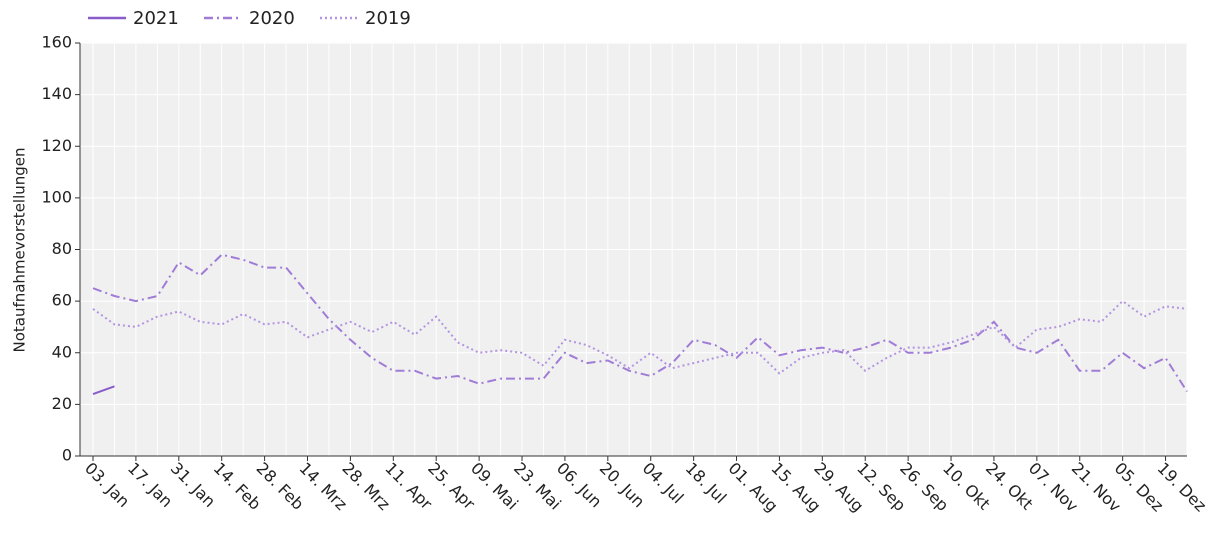 The height and width of the screenshot is (533, 1211). What do you see at coordinates (56, 196) in the screenshot?
I see `y-tick-label: 100` at bounding box center [56, 196].